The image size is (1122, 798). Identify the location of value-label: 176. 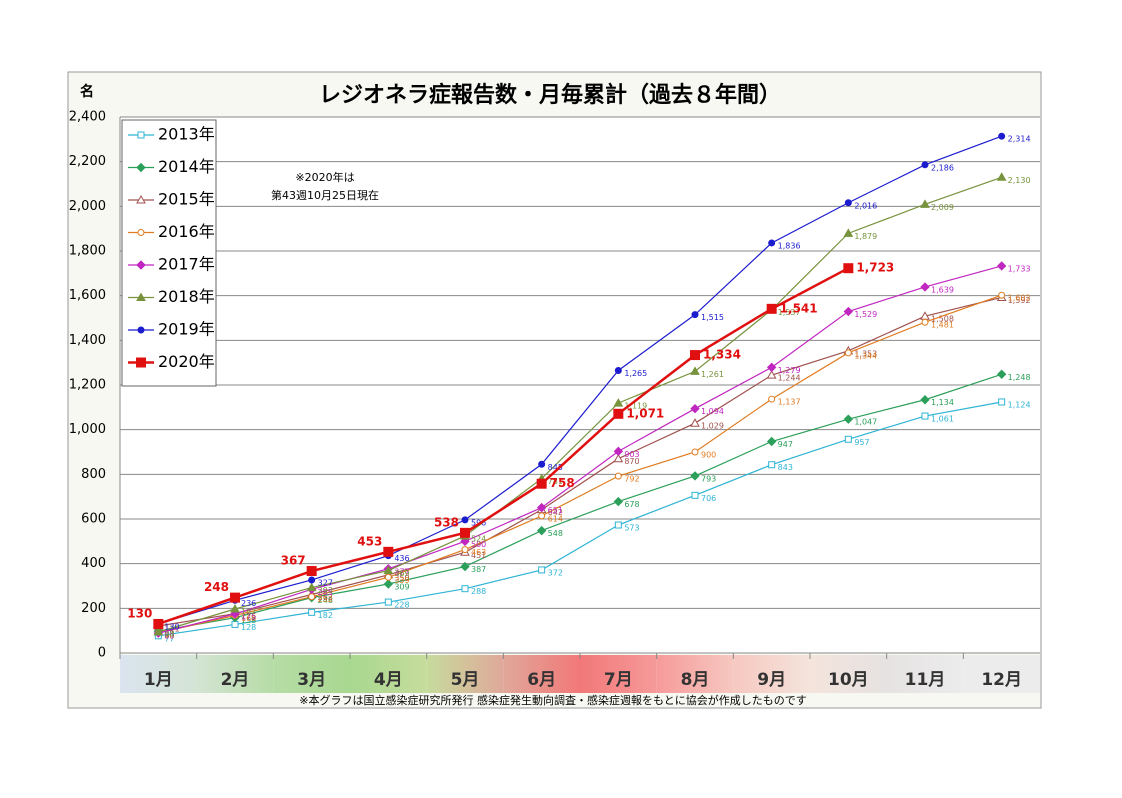
(248, 616).